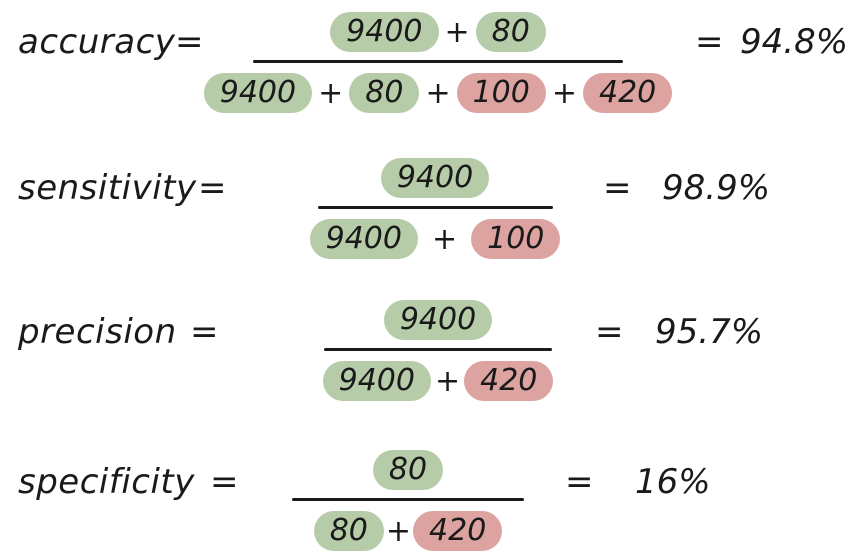 Image resolution: width=860 pixels, height=560 pixels. I want to click on metric-label: precision, so click(97, 332).